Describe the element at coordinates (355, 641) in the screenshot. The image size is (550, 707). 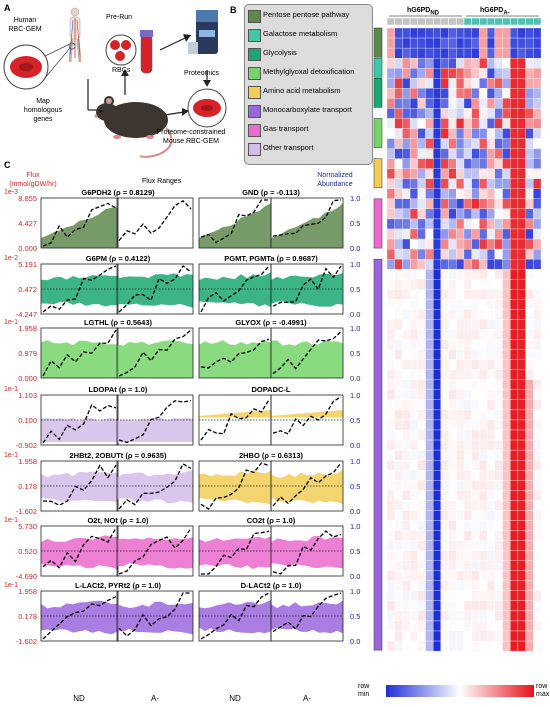
I see `abundance-tick-label: 0.0` at that location.